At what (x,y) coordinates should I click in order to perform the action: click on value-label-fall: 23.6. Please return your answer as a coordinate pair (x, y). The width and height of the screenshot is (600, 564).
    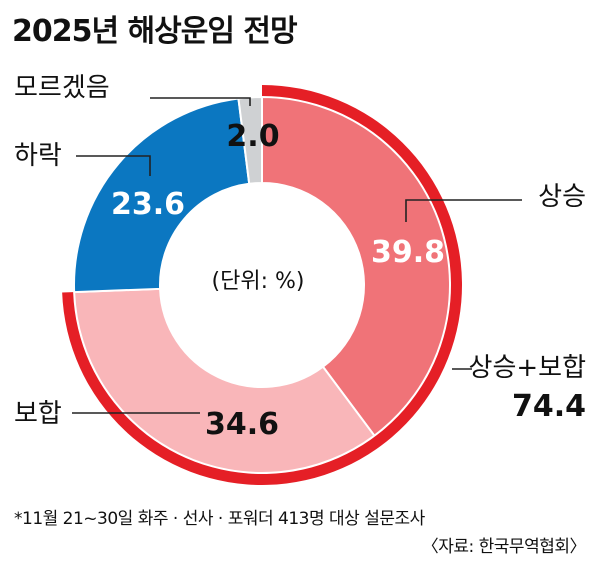
    Looking at the image, I should click on (148, 204).